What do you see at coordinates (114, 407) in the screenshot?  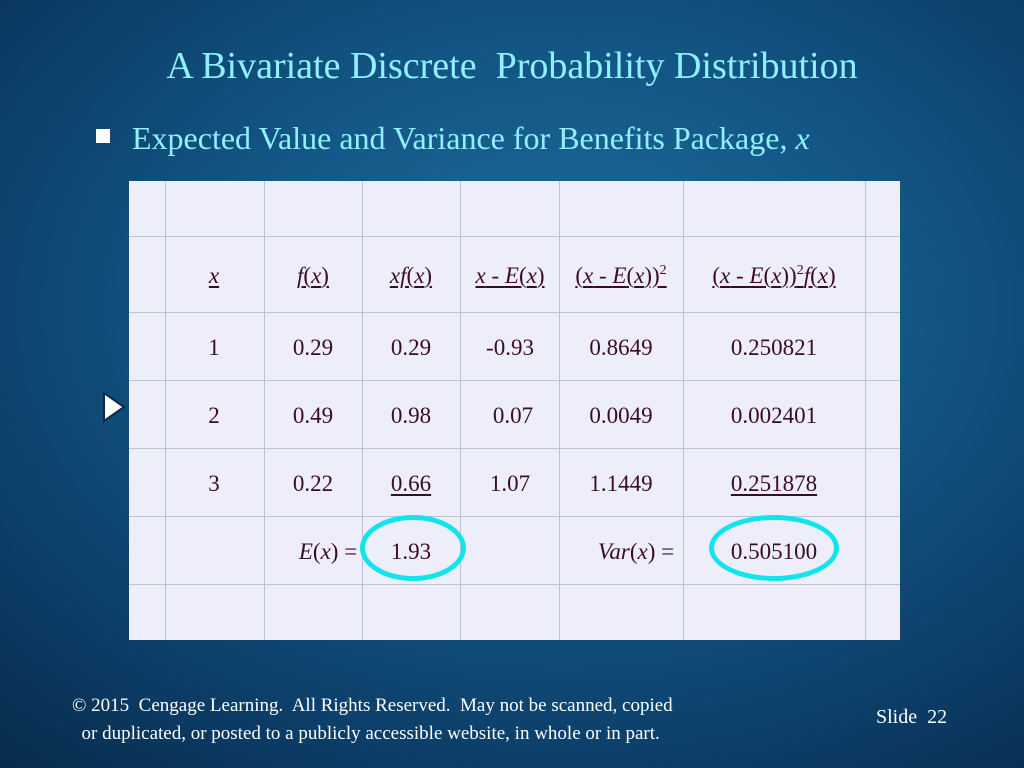 I see `play-arrow-icon` at bounding box center [114, 407].